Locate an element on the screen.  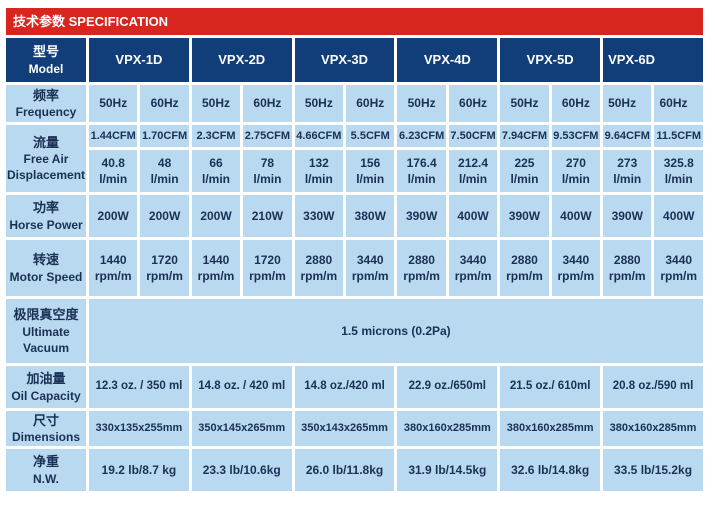
flow-lmin-cell: 48 l/min is located at coordinates (164, 171).